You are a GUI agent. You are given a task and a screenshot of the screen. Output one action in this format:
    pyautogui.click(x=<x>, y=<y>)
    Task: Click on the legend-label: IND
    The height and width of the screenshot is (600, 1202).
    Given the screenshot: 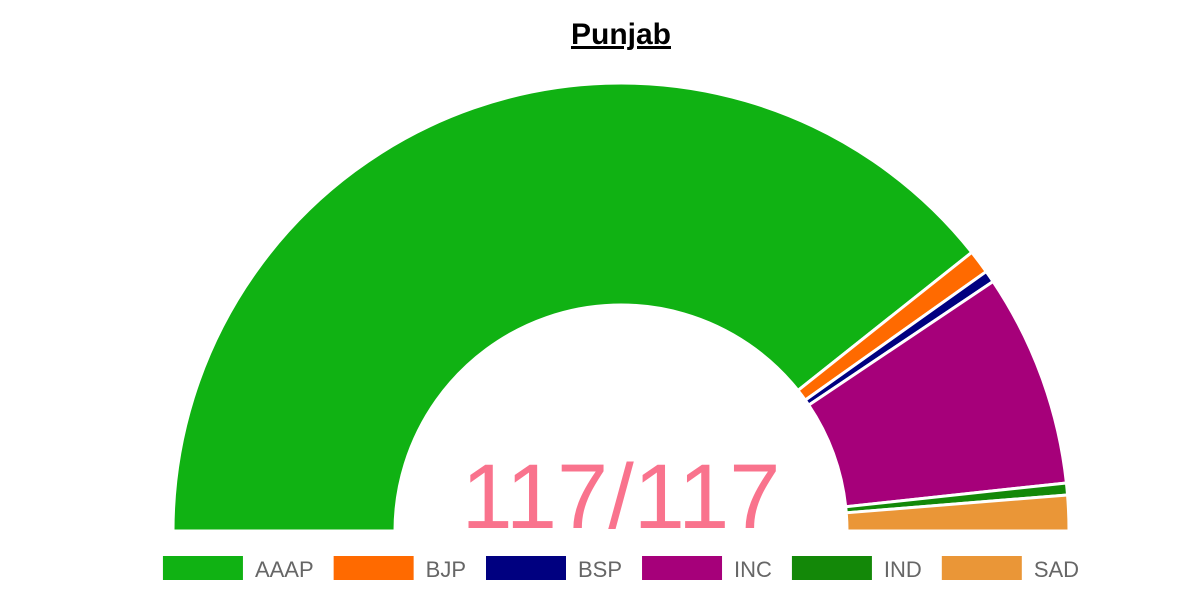 What is the action you would take?
    pyautogui.click(x=903, y=569)
    